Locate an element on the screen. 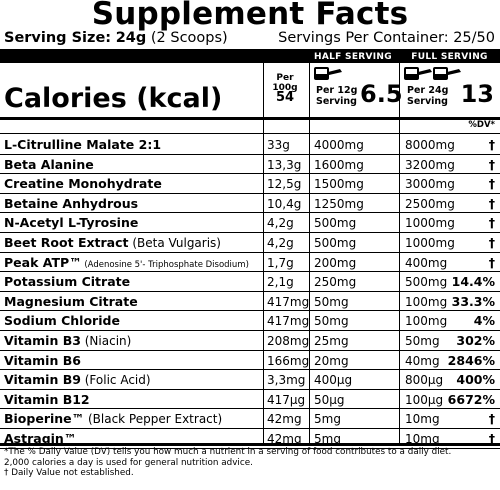  amount-per-100g: 417µg is located at coordinates (286, 399).